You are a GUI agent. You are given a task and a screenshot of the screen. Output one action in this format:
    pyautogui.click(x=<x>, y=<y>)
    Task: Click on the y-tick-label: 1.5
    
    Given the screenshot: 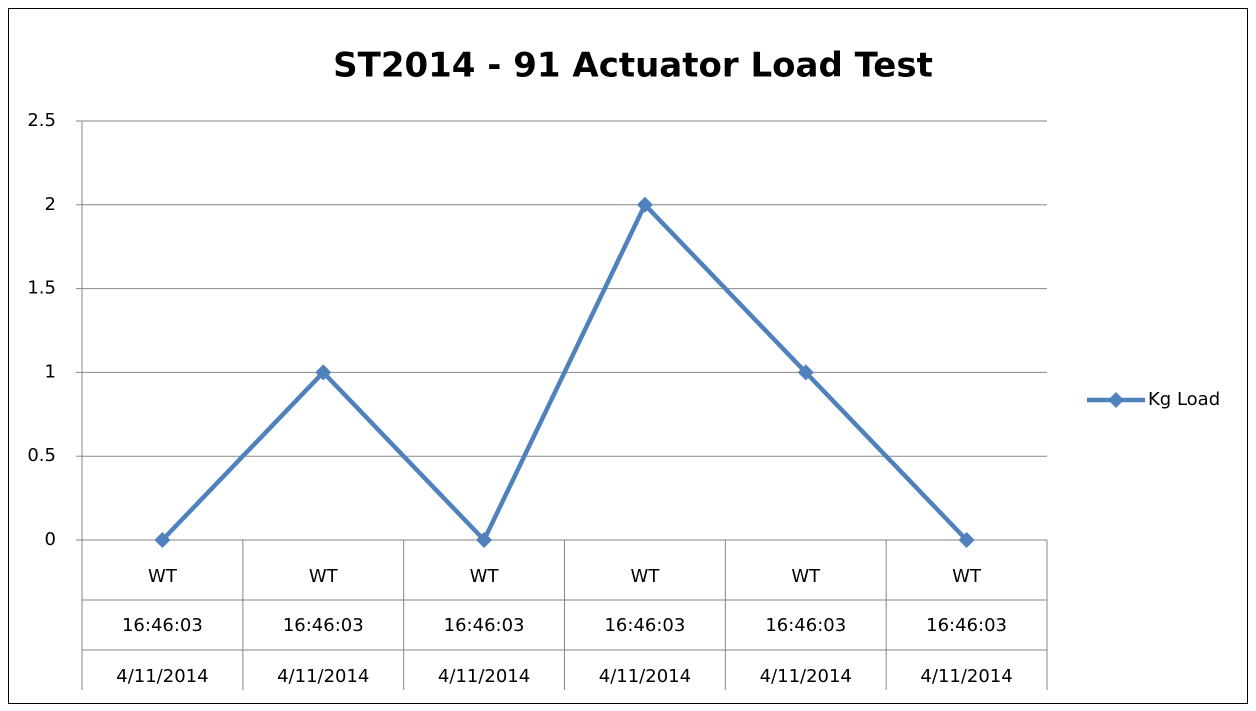 What is the action you would take?
    pyautogui.click(x=41, y=288)
    